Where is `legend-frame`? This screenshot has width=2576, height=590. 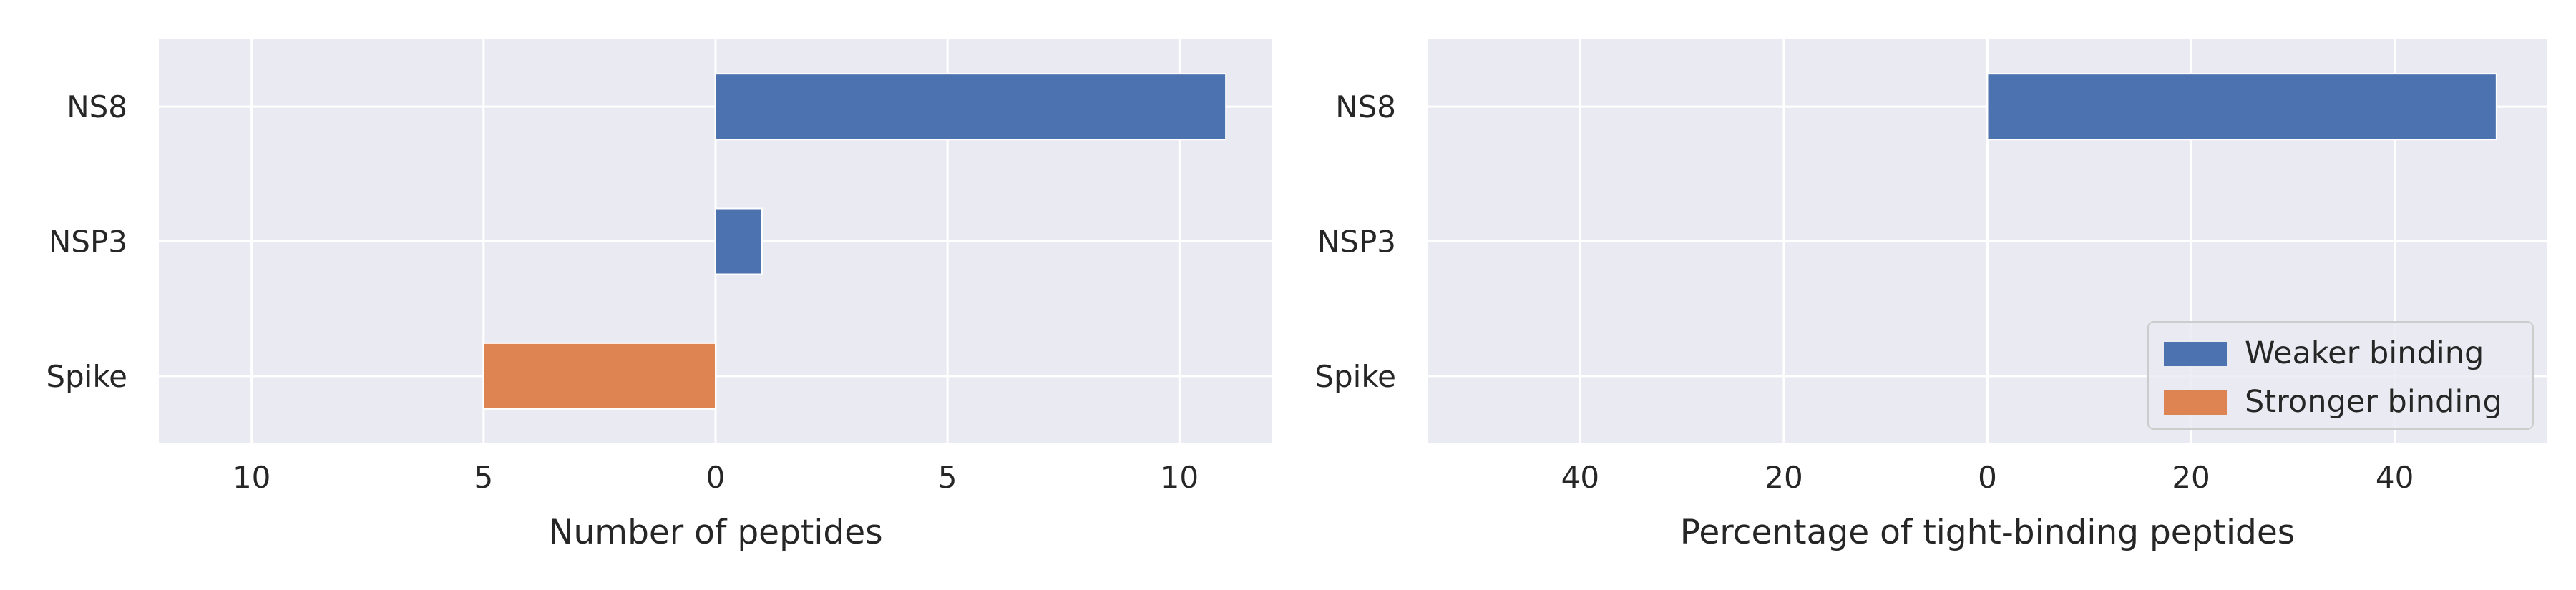
legend-frame is located at coordinates (2340, 376).